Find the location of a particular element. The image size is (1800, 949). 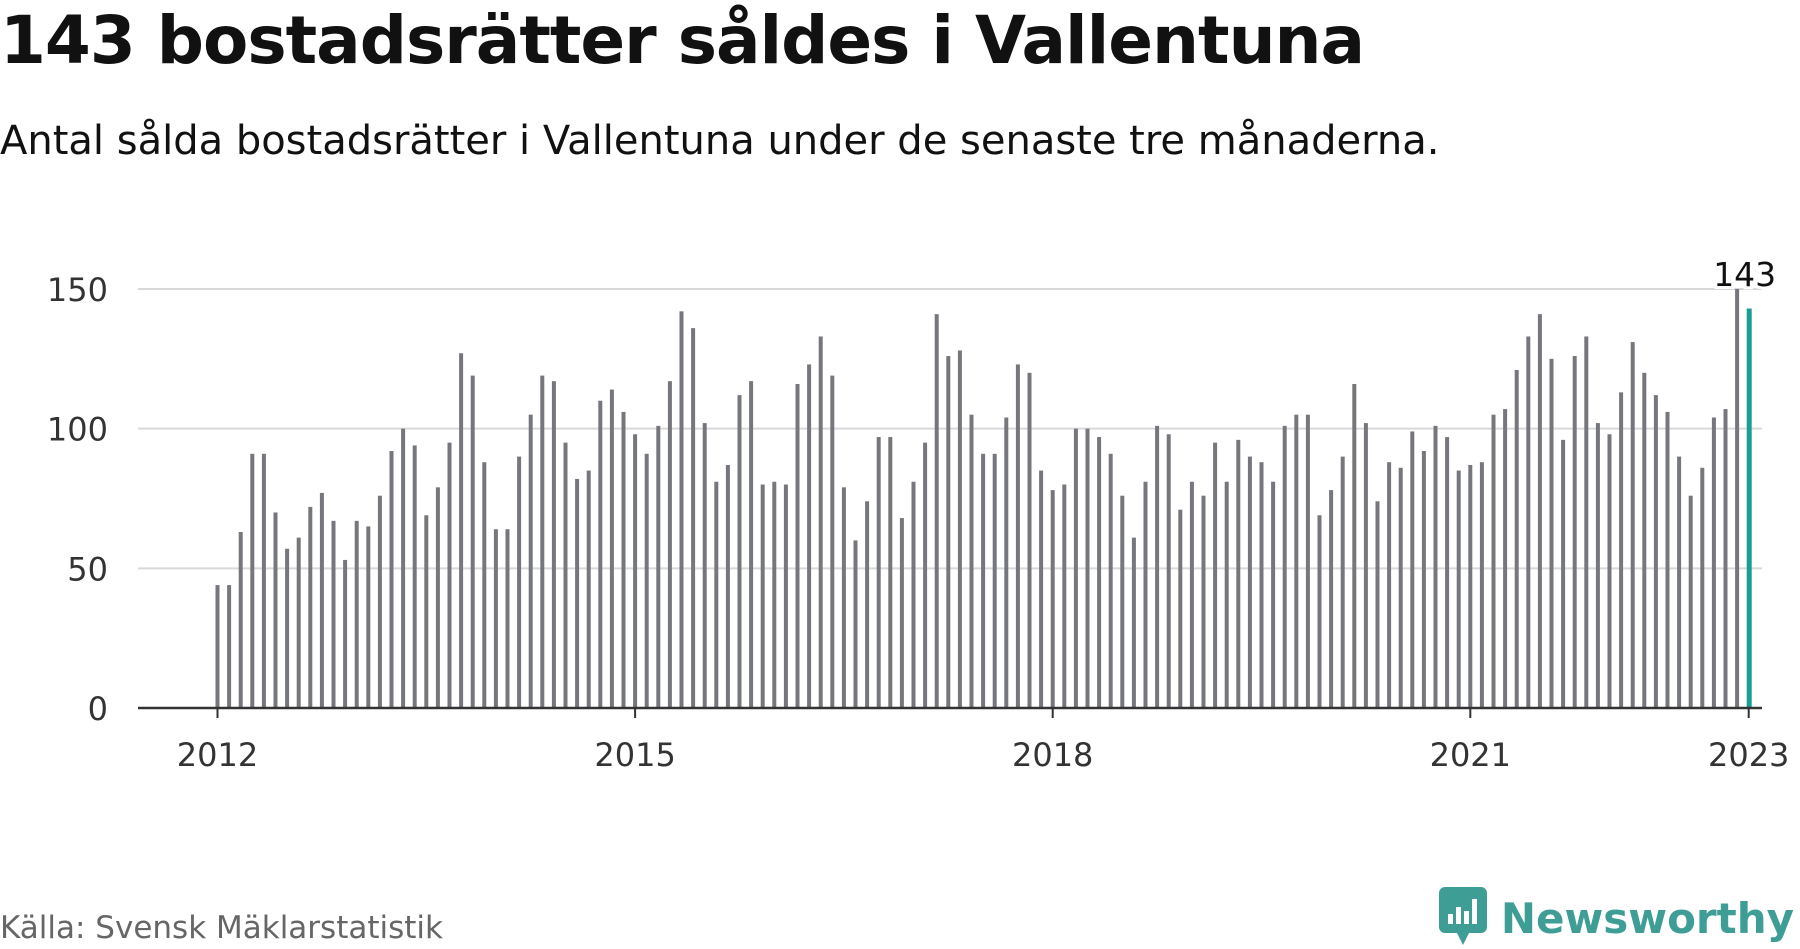

brand-logo: Newsworthy is located at coordinates (1616, 918).